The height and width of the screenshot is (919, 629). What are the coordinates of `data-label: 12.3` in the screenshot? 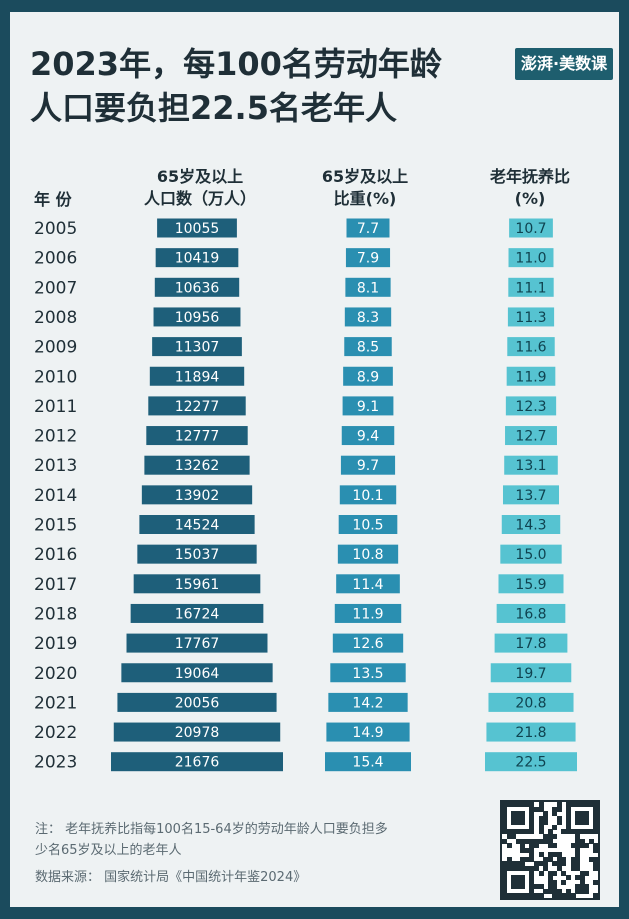 It's located at (530, 407).